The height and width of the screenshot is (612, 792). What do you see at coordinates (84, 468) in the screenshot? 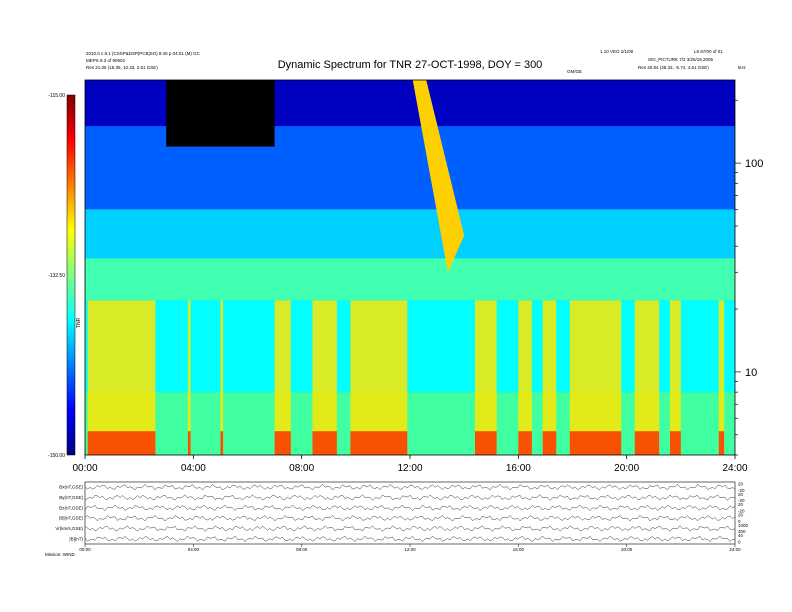
I see `x-tick-label: 00:00` at bounding box center [84, 468].